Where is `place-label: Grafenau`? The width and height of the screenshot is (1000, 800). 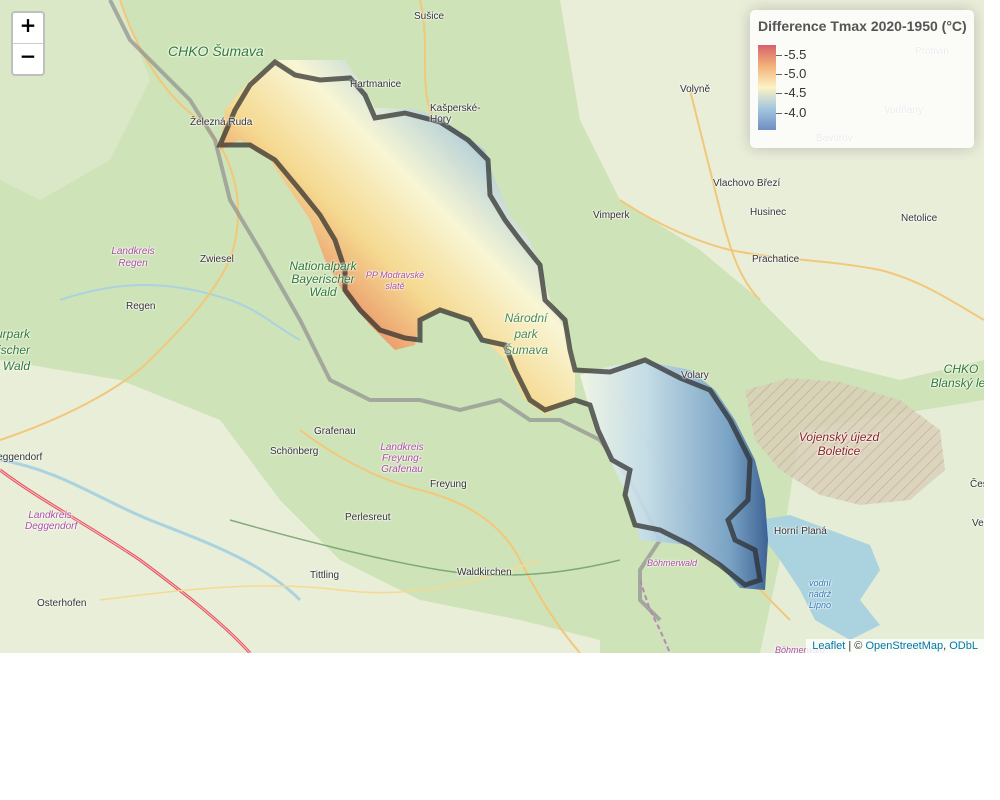 place-label: Grafenau is located at coordinates (335, 431).